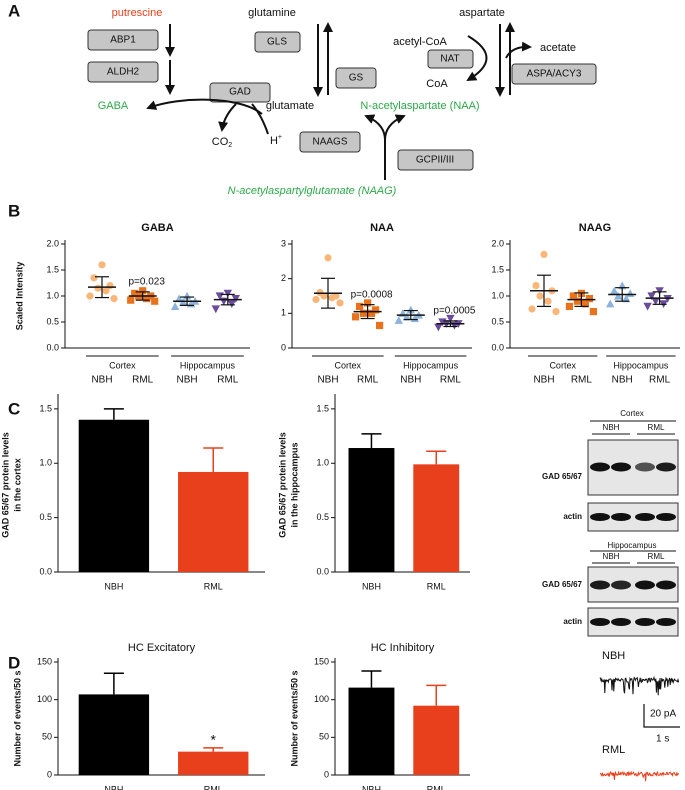 The width and height of the screenshot is (685, 790). I want to click on metabolite: aspartate, so click(482, 13).